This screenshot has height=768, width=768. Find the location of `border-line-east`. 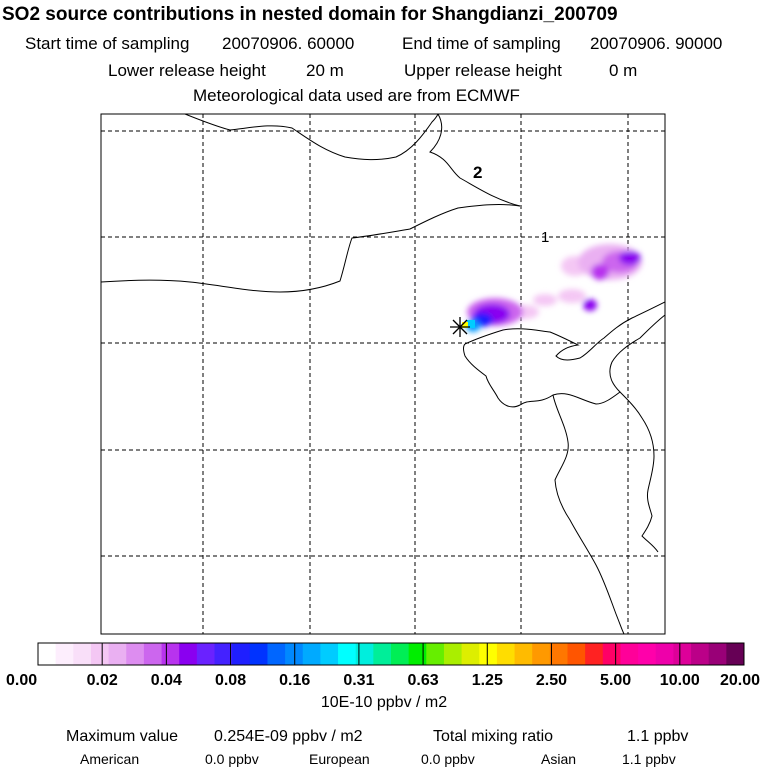

border-line-east is located at coordinates (475, 160).